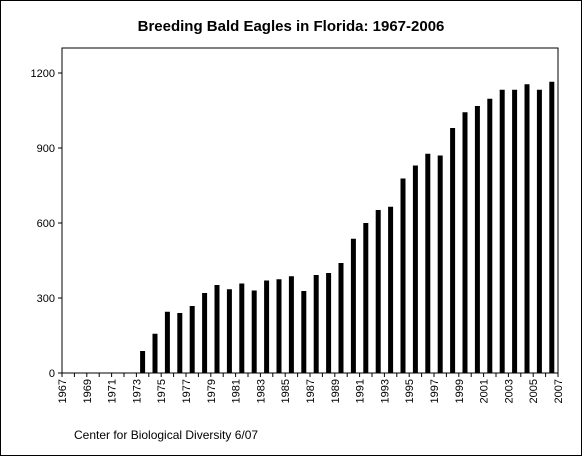 This screenshot has height=456, width=582. What do you see at coordinates (63, 391) in the screenshot?
I see `x-tick-label: 1967` at bounding box center [63, 391].